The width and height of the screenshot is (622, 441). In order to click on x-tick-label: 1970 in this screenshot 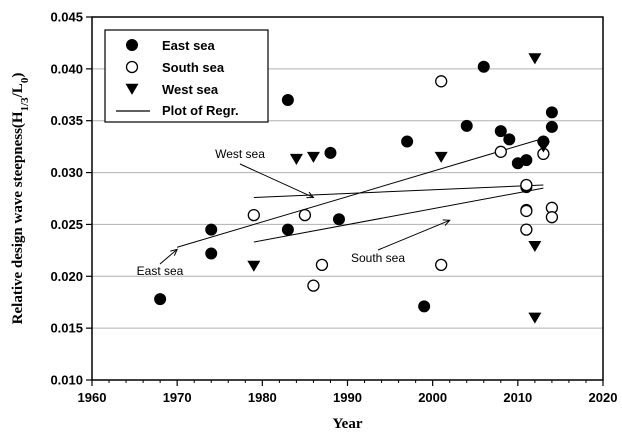, I will do `click(177, 397)`.